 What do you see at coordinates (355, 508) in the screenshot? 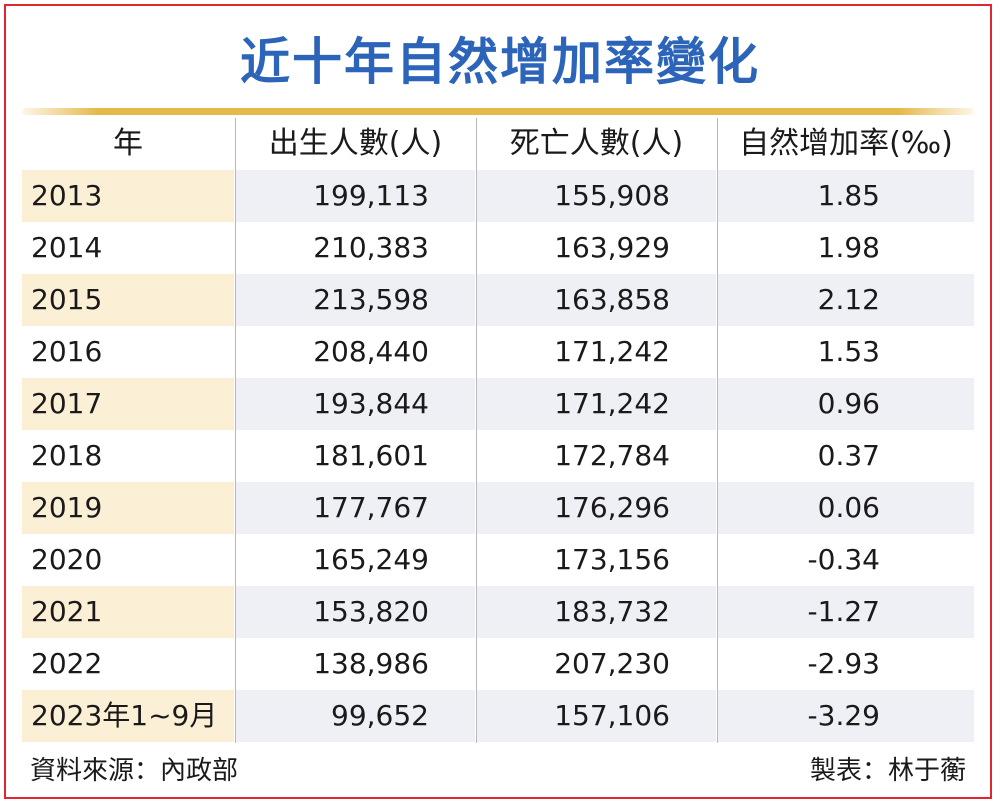
I see `births-cell: 177,767` at bounding box center [355, 508].